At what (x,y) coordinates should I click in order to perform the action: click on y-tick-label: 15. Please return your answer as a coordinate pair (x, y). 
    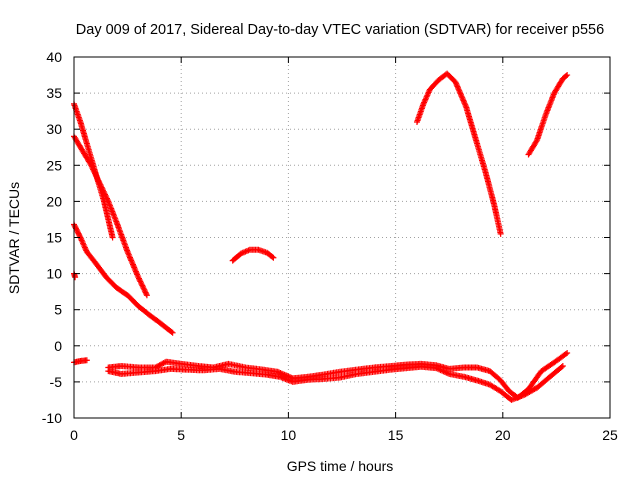
    Looking at the image, I should click on (54, 238).